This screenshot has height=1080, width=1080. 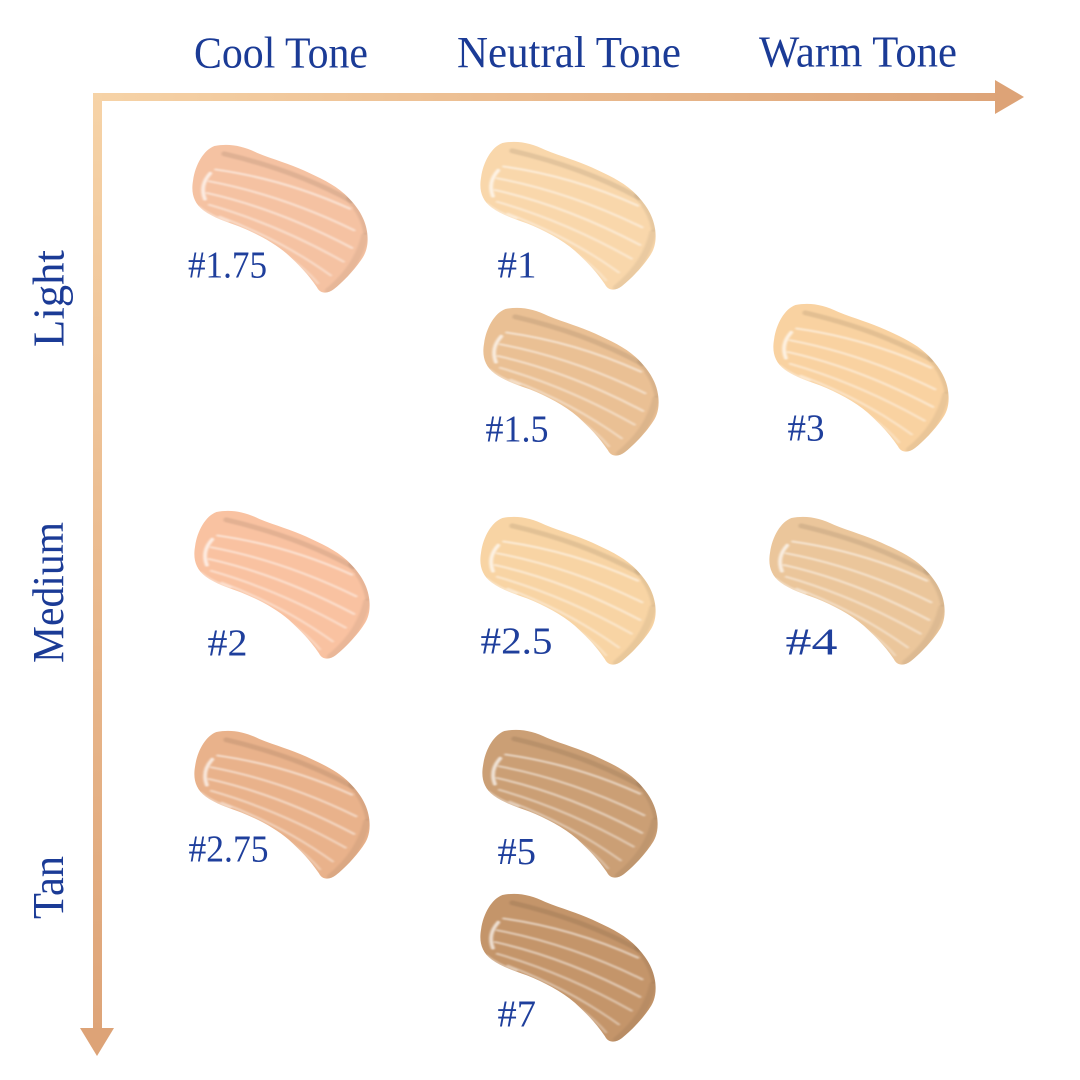 I want to click on svg-text: #2, so click(x=228, y=644).